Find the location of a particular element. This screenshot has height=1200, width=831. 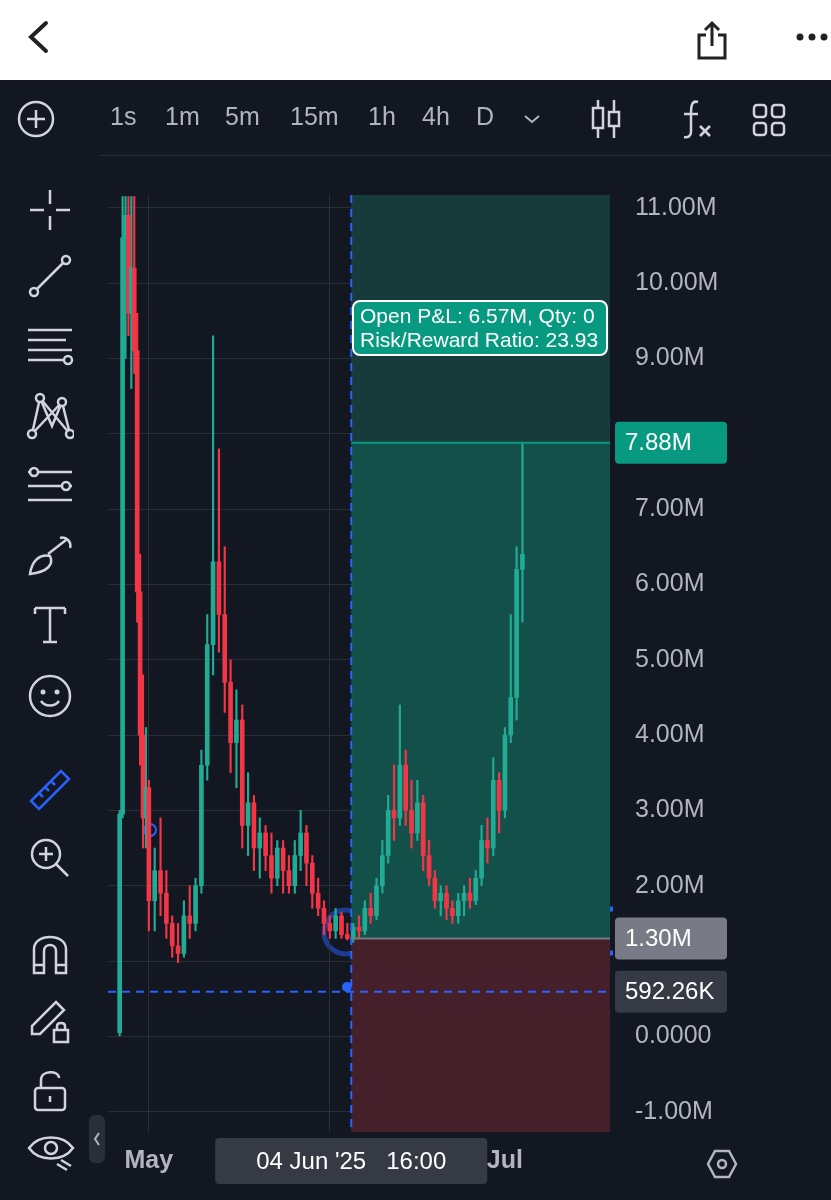

ref-line-label: 7.88M is located at coordinates (658, 442).